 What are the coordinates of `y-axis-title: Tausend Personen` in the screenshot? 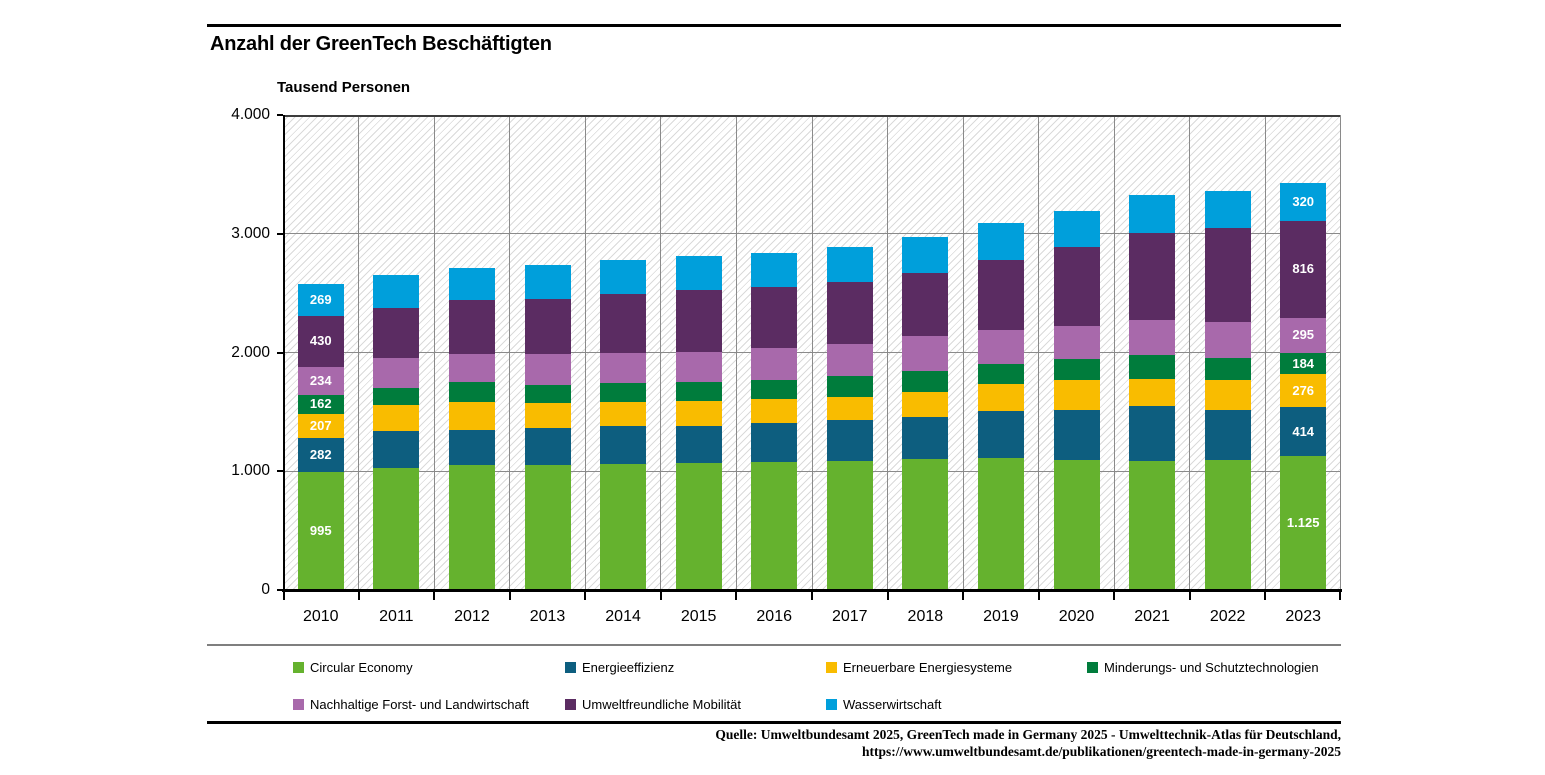 It's located at (344, 87).